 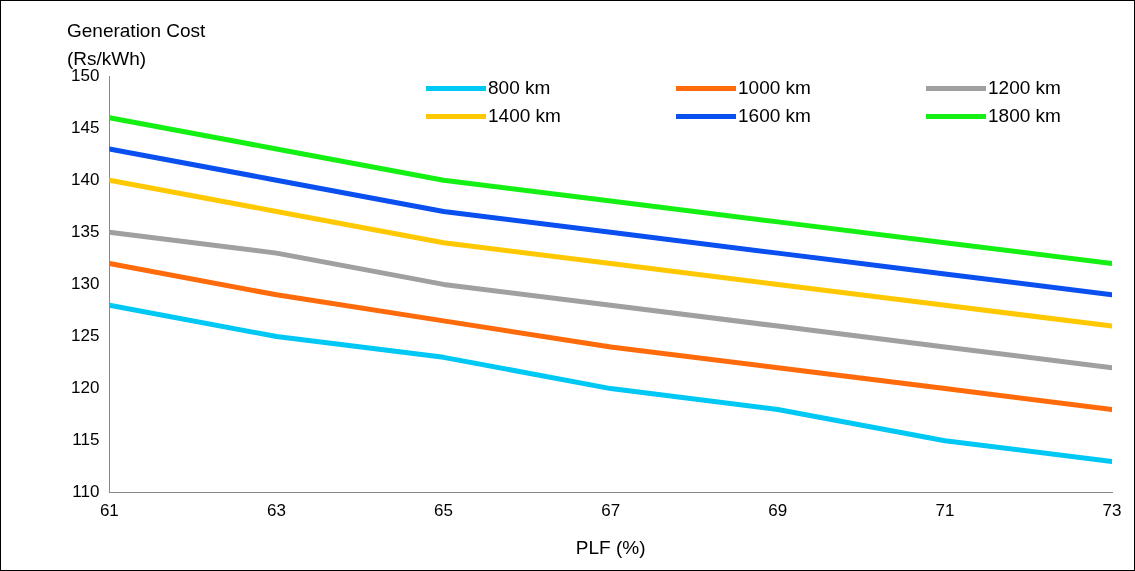 What do you see at coordinates (774, 116) in the screenshot?
I see `legend-label: 1600 km` at bounding box center [774, 116].